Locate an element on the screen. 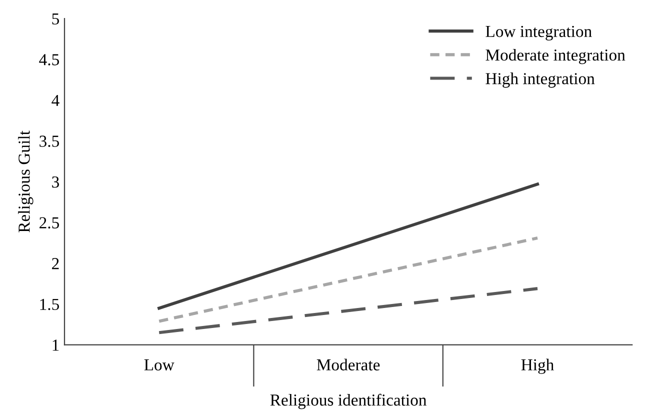 This screenshot has width=645, height=413. y-tick-label: 4 is located at coordinates (56, 100).